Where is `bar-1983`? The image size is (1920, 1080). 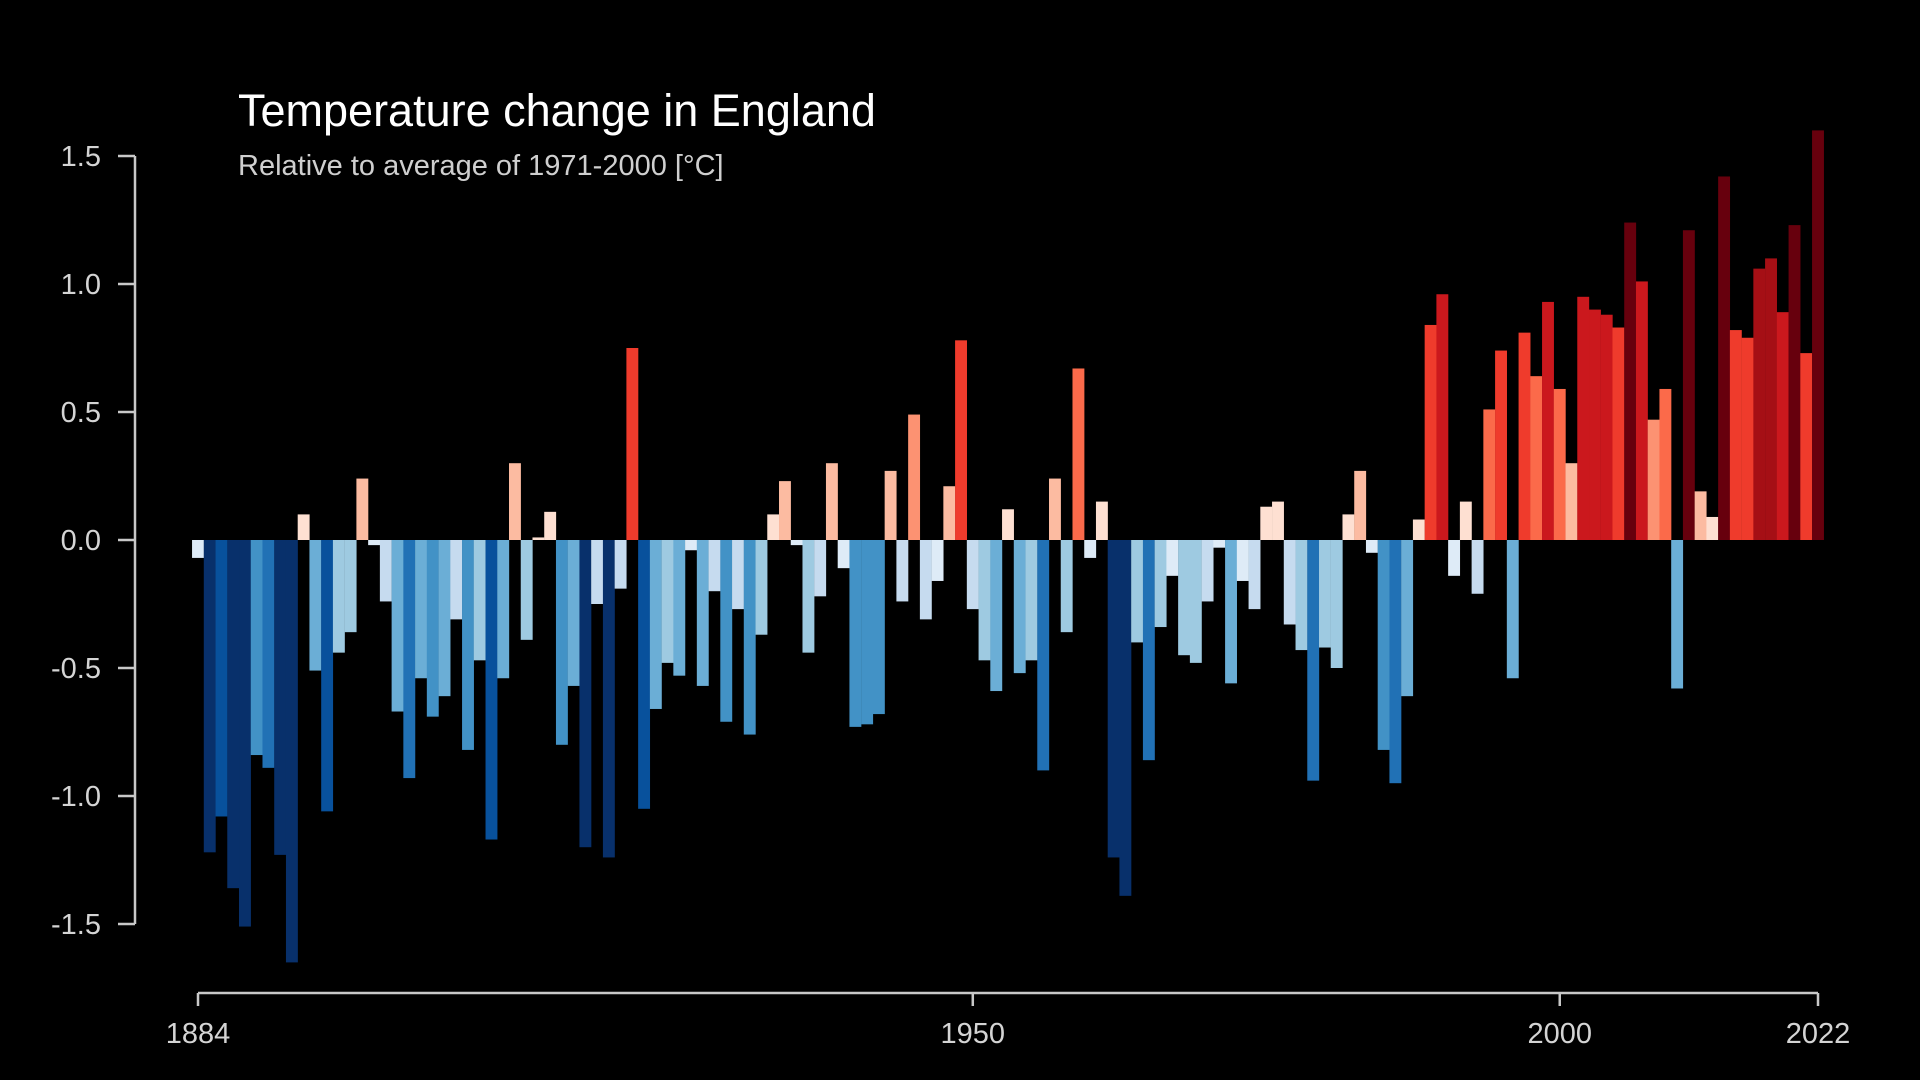
bar-1983 is located at coordinates (1360, 505).